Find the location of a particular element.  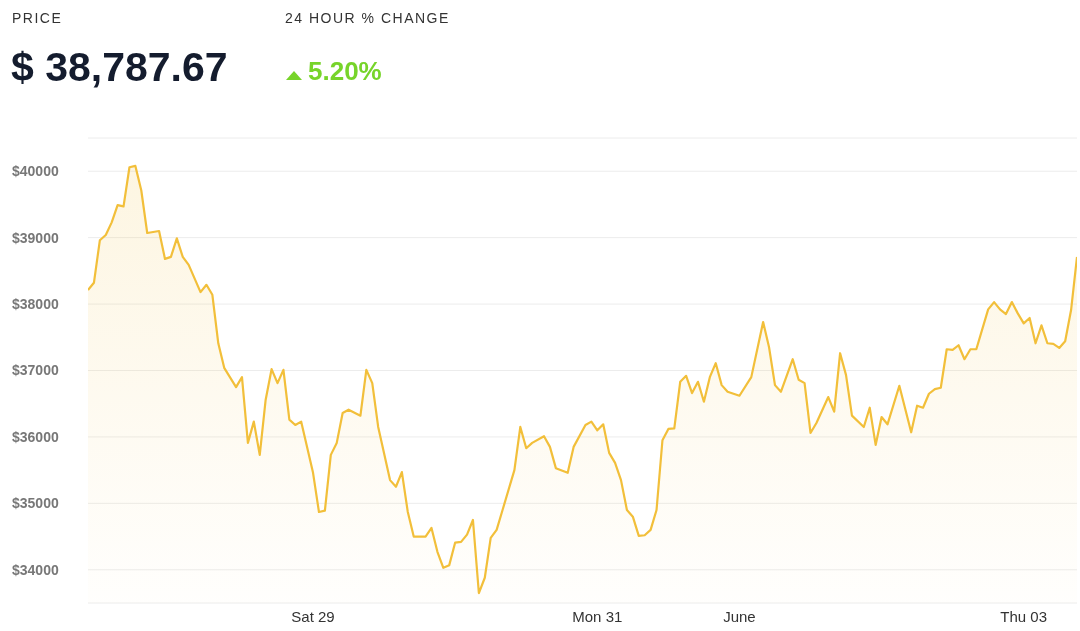

text: $ 38,787.67 is located at coordinates (119, 67).